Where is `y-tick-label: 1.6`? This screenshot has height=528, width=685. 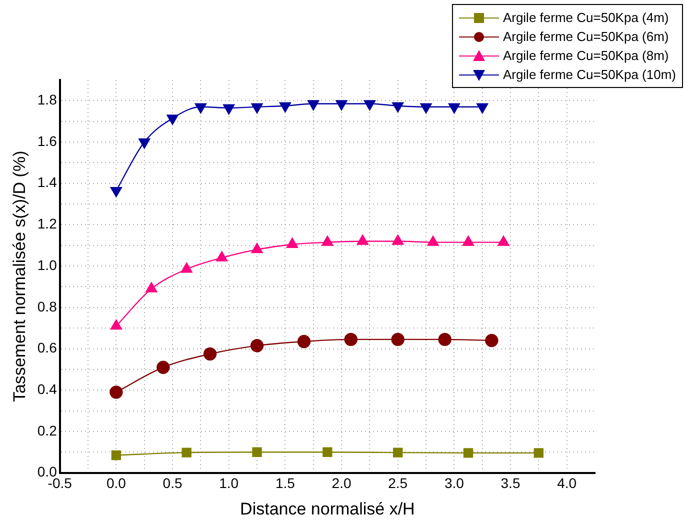 y-tick-label: 1.6 is located at coordinates (47, 140).